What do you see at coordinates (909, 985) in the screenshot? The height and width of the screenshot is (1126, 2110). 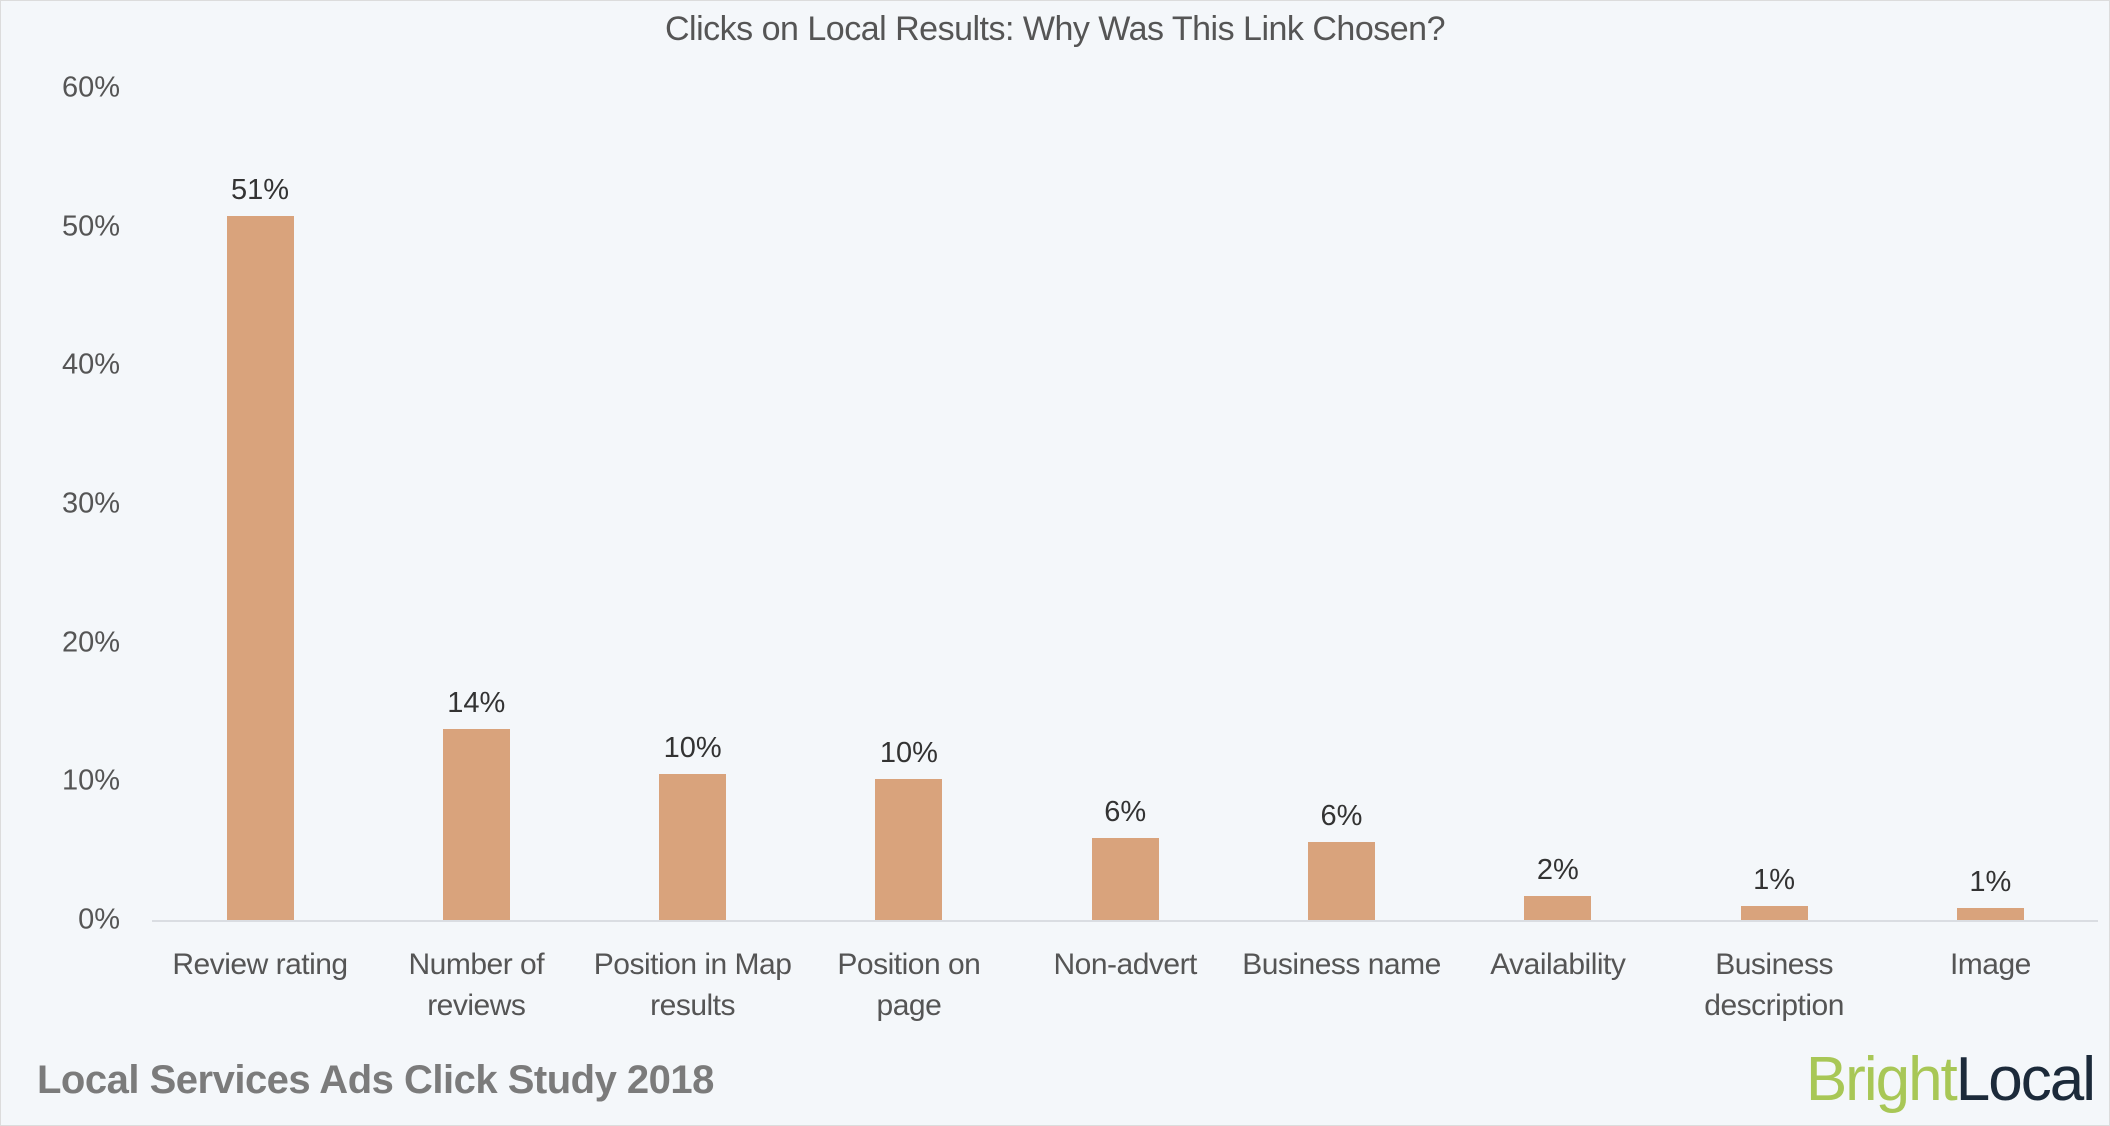 I see `x-category-label: Position on page` at bounding box center [909, 985].